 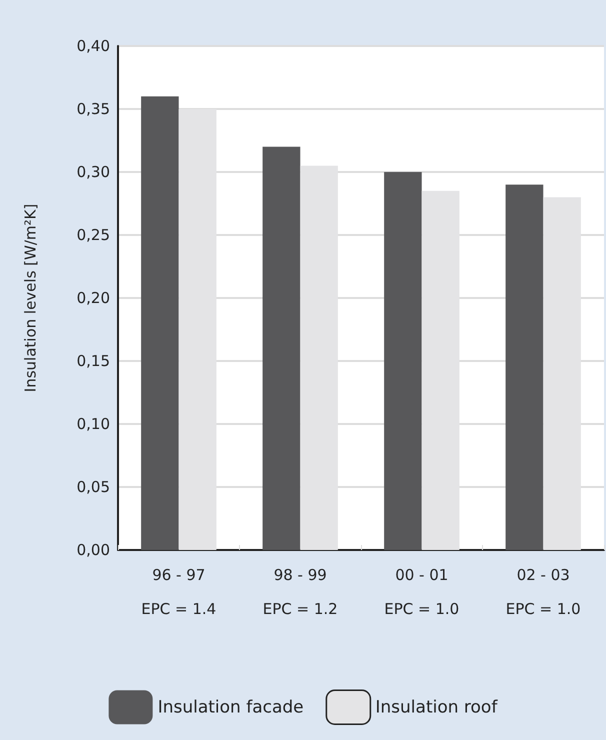 I want to click on y-tick-label: 0,10, so click(x=93, y=424).